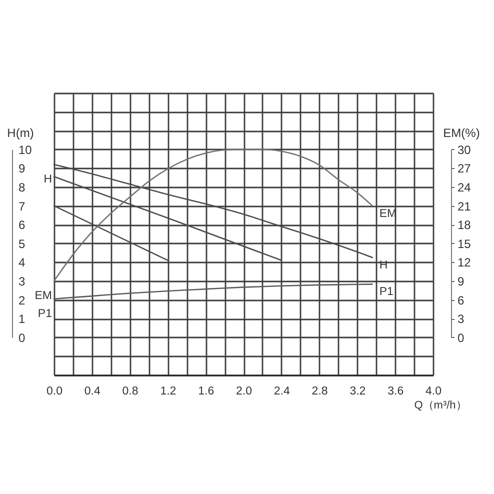 This screenshot has width=494, height=494. What do you see at coordinates (22, 225) in the screenshot?
I see `y-tick-label: 6` at bounding box center [22, 225].